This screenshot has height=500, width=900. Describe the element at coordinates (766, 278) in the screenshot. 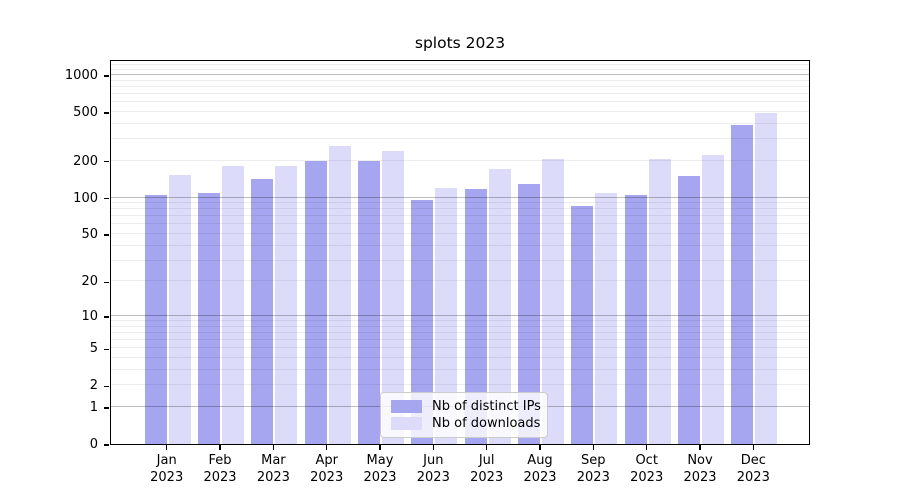

I see `bar-downloads-dec` at that location.